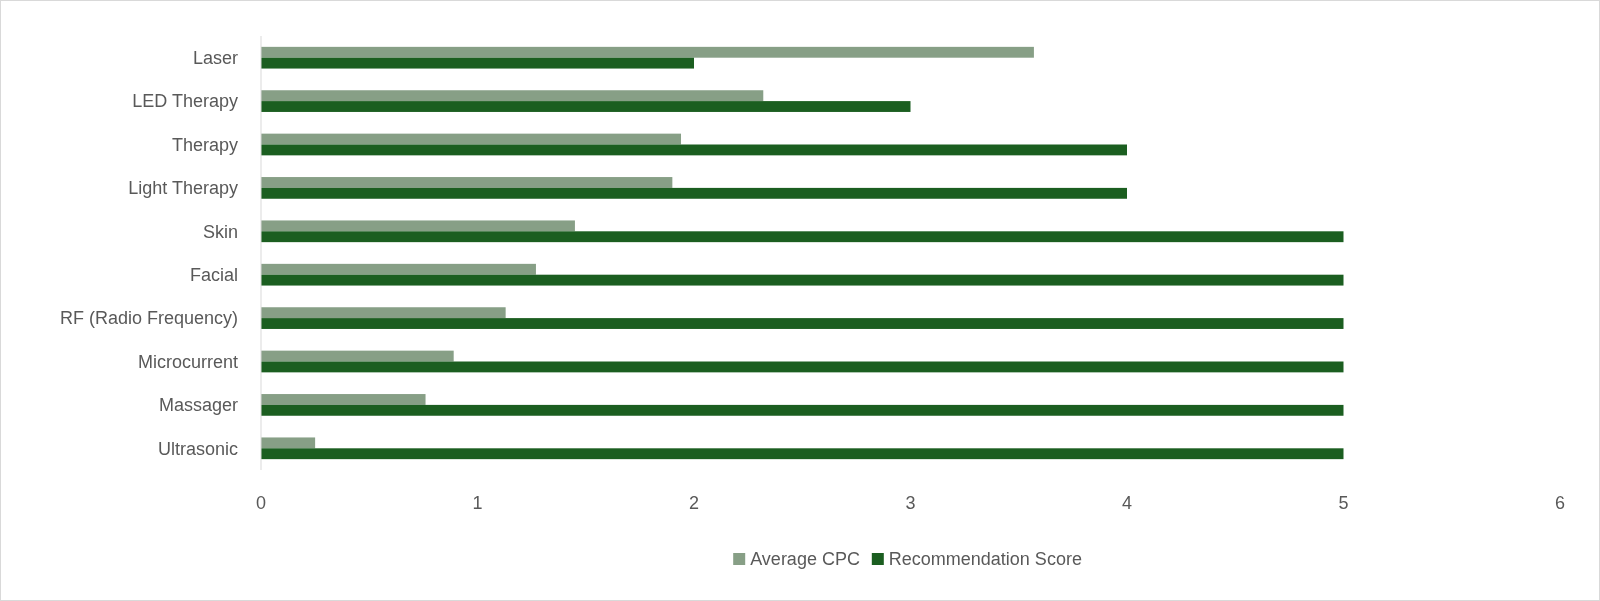 The image size is (1600, 601). Describe the element at coordinates (1343, 503) in the screenshot. I see `x-tick-label: 5` at that location.